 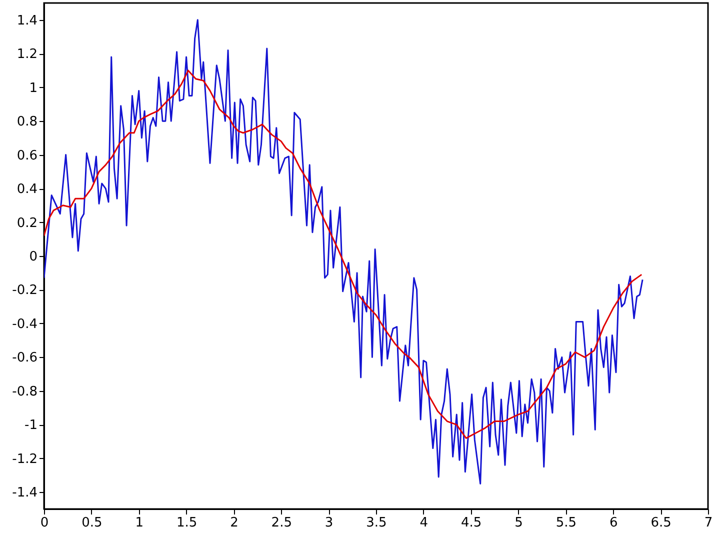 I want to click on y-tick-label: 0.2, so click(x=27, y=223).